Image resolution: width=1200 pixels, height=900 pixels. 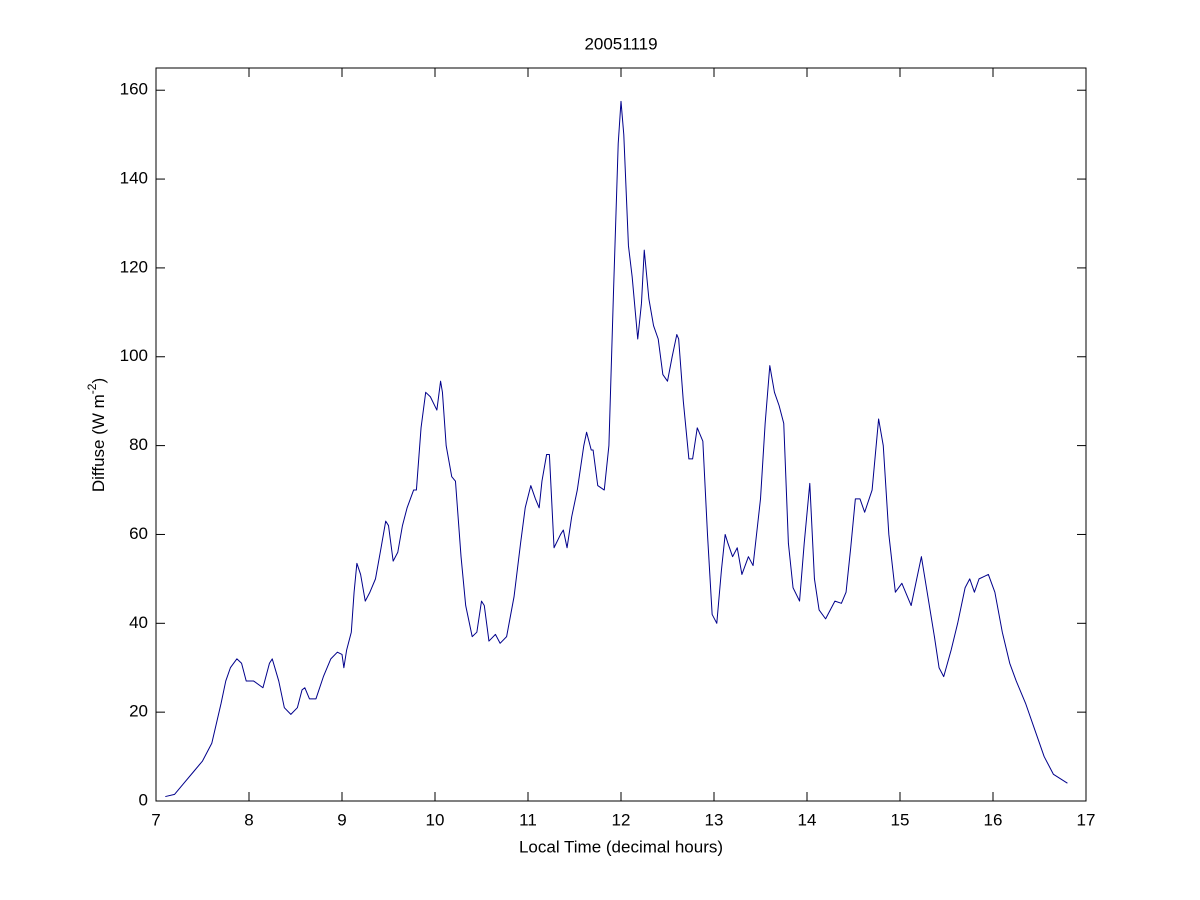 I want to click on x-tick-label: 11, so click(x=528, y=819).